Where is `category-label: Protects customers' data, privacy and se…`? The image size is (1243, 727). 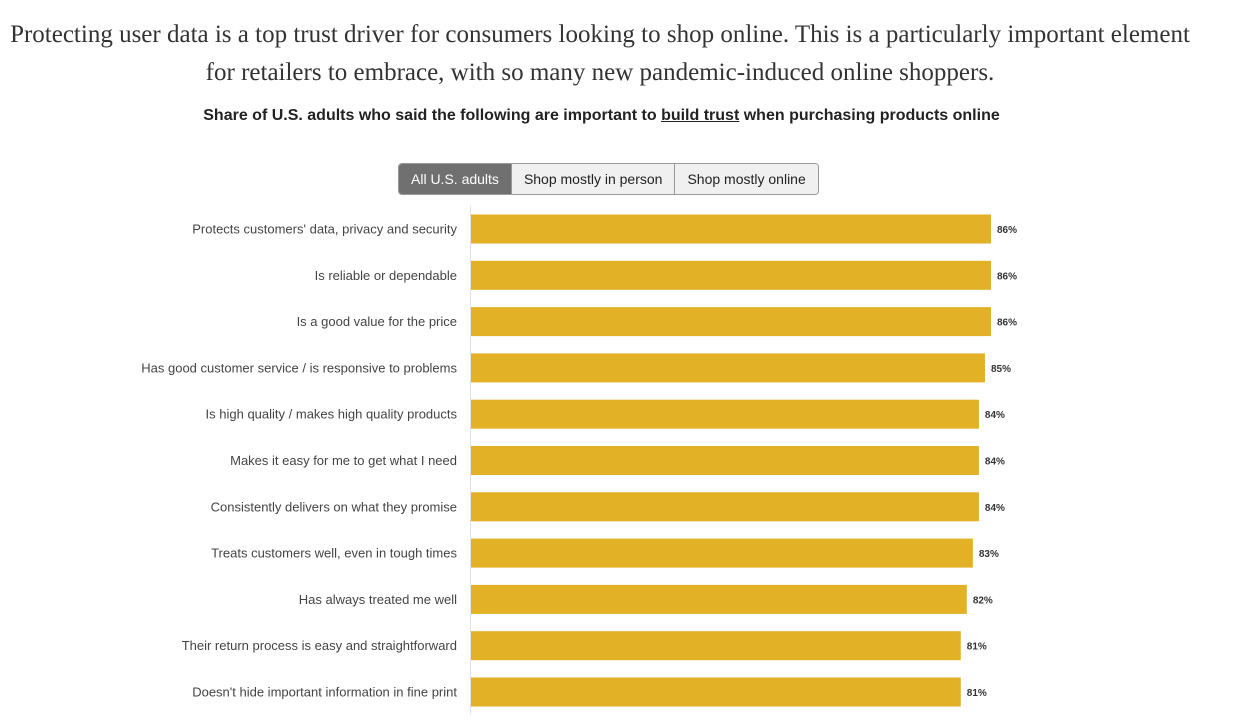 category-label: Protects customers' data, privacy and se… is located at coordinates (324, 229).